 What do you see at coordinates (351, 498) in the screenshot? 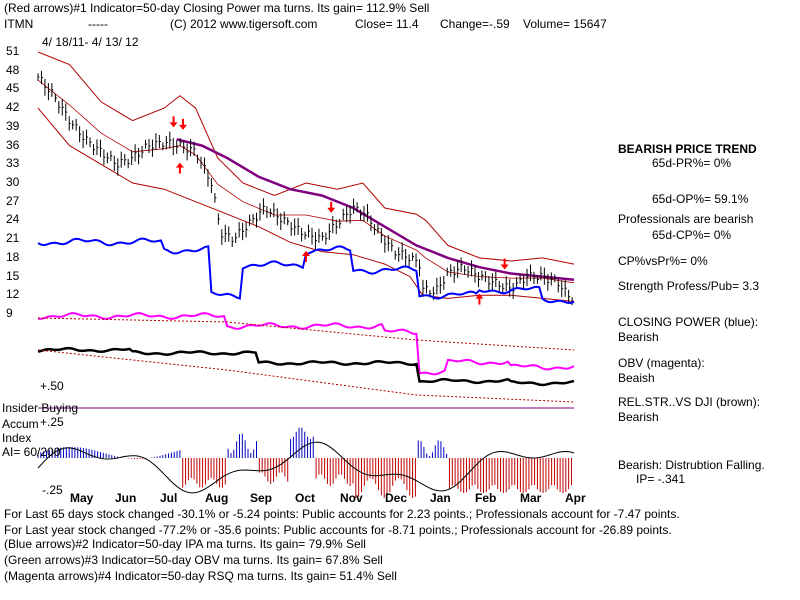
I see `x-tick-label: Nov` at bounding box center [351, 498].